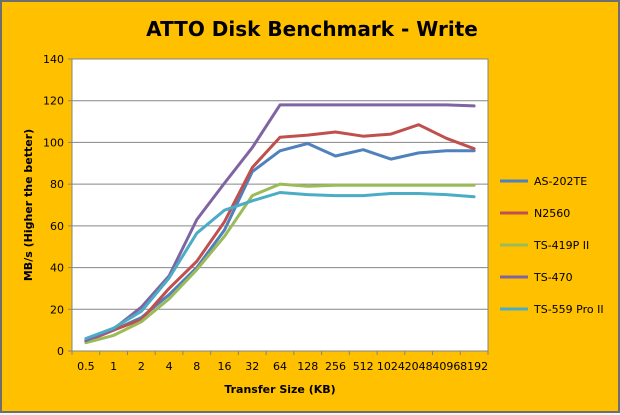 The image size is (620, 415). What do you see at coordinates (86, 366) in the screenshot?
I see `x-tick-label: 0.5` at bounding box center [86, 366].